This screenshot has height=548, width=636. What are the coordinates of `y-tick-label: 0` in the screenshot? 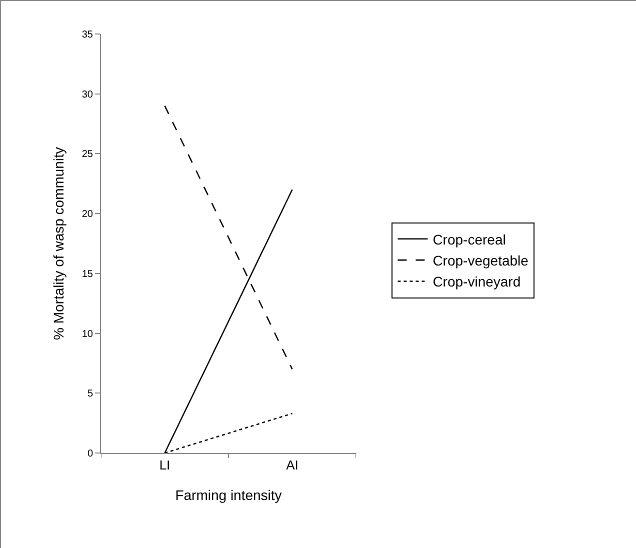 It's located at (90, 454).